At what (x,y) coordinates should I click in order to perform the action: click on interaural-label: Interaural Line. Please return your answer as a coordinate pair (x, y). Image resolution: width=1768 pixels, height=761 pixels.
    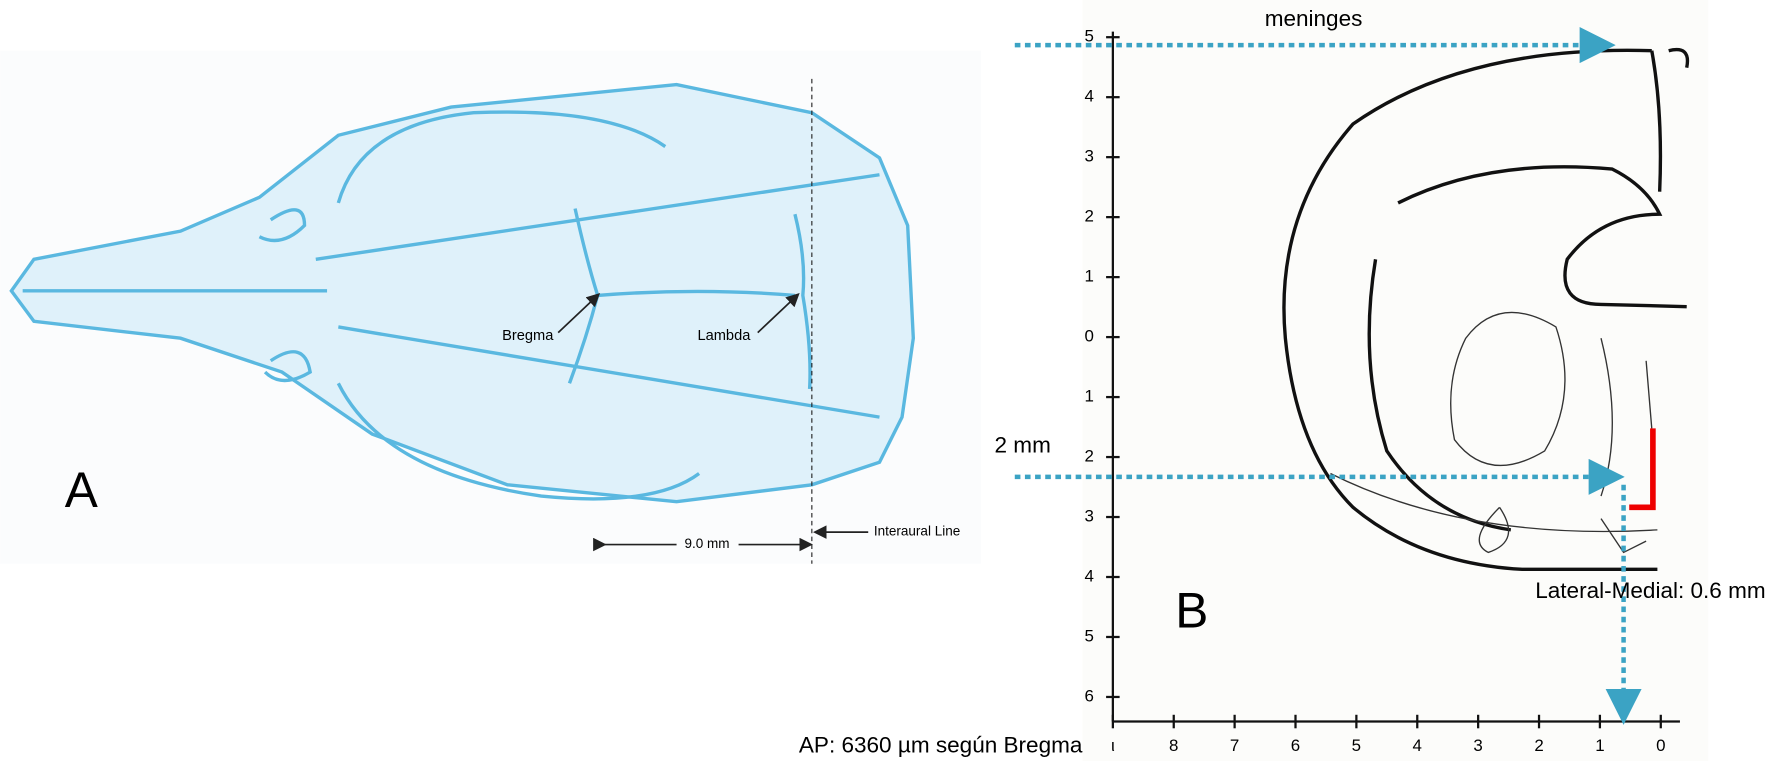
    Looking at the image, I should click on (917, 531).